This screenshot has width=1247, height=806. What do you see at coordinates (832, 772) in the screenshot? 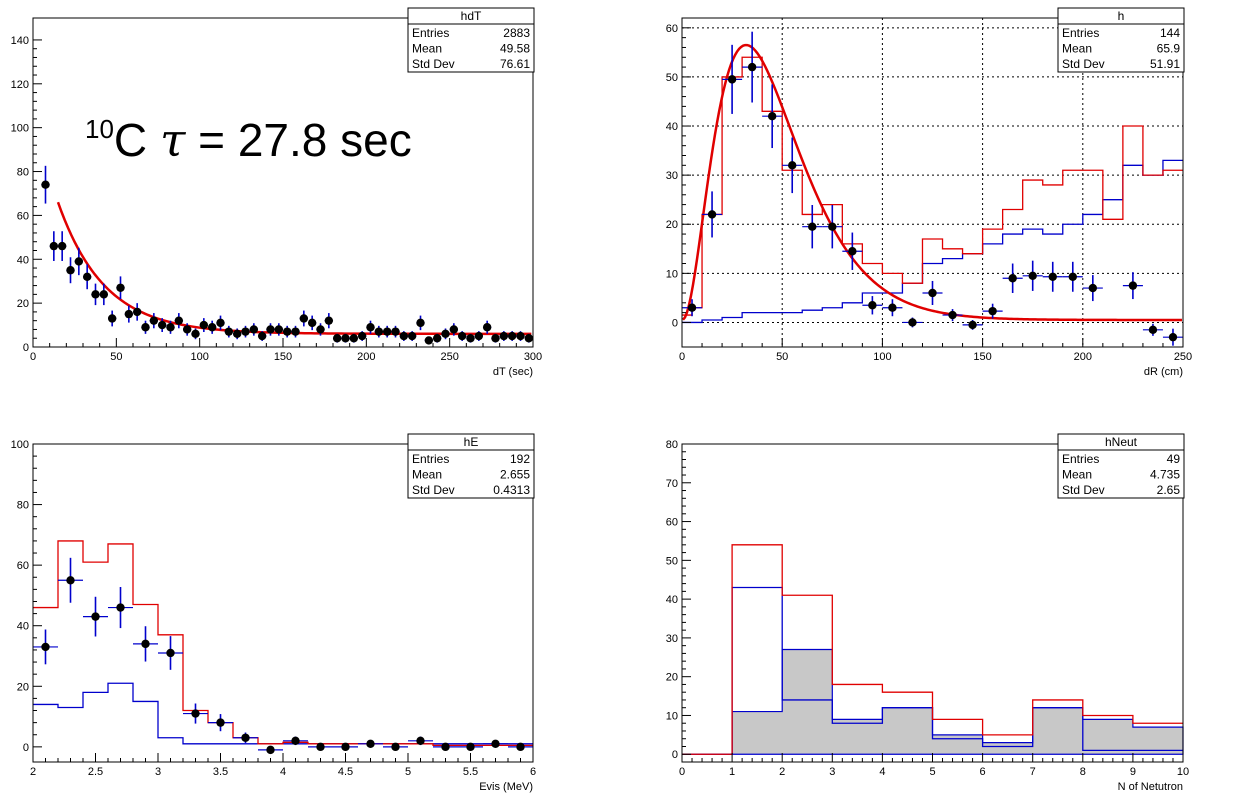
I see `x-tick-label: 3` at bounding box center [832, 772].